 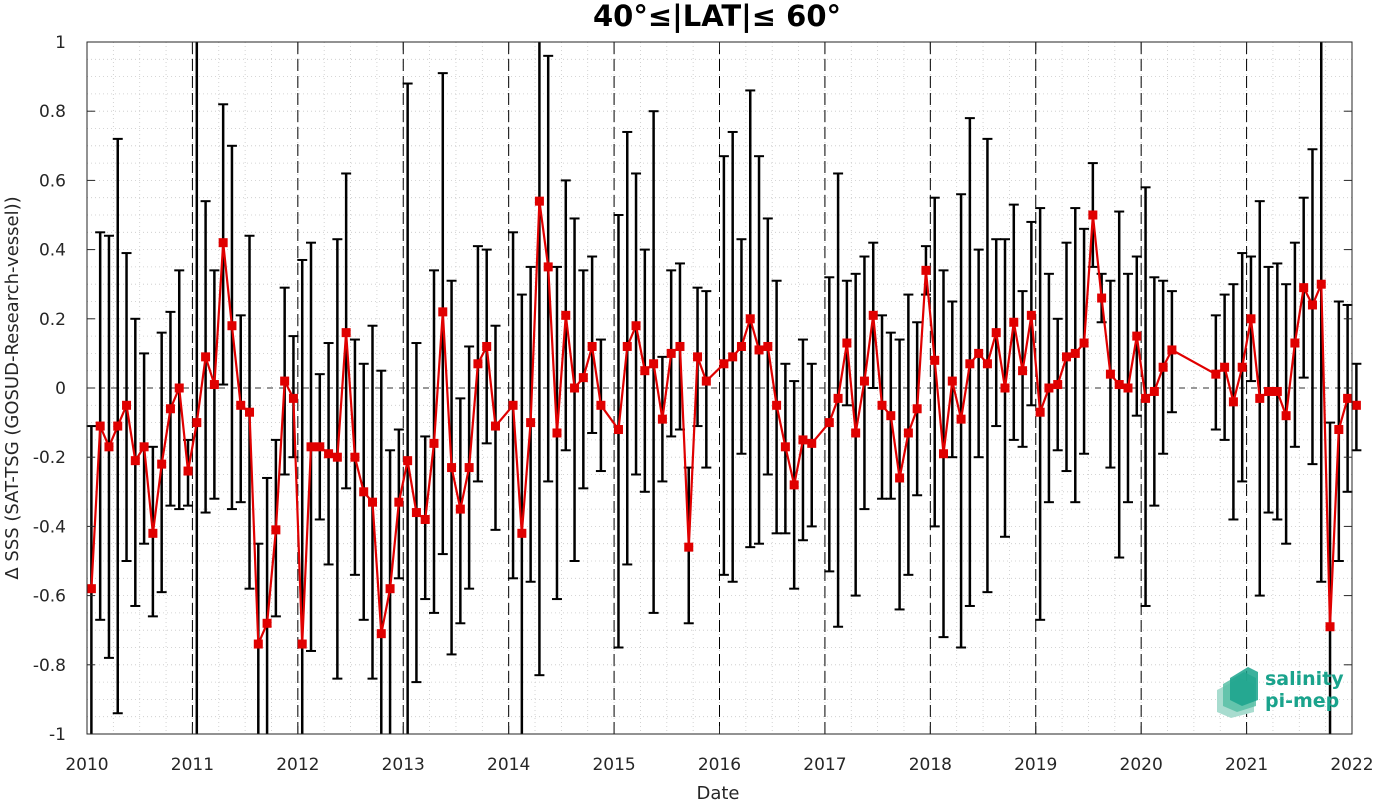 What do you see at coordinates (49, 389) in the screenshot?
I see `y-tick-labels: -1 -0.8 -0.6 -0.4 -0.2 0 0.2 0.4 0.6 0.8 1` at bounding box center [49, 389].